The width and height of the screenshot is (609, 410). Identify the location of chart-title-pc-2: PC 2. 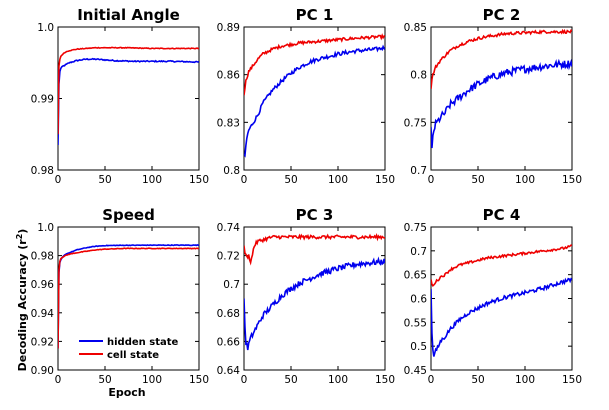
(502, 15).